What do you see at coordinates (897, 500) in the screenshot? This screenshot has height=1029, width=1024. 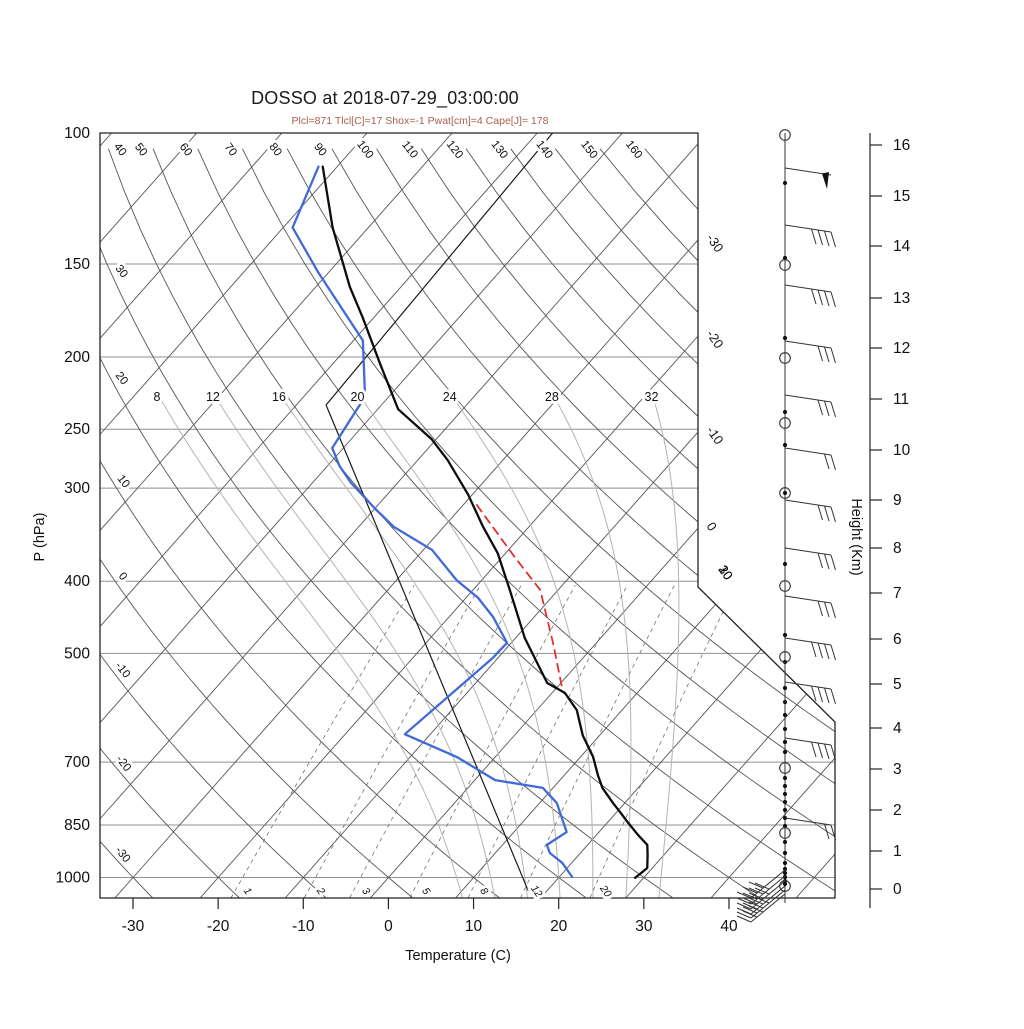 I see `svg-text: 9` at bounding box center [897, 500].